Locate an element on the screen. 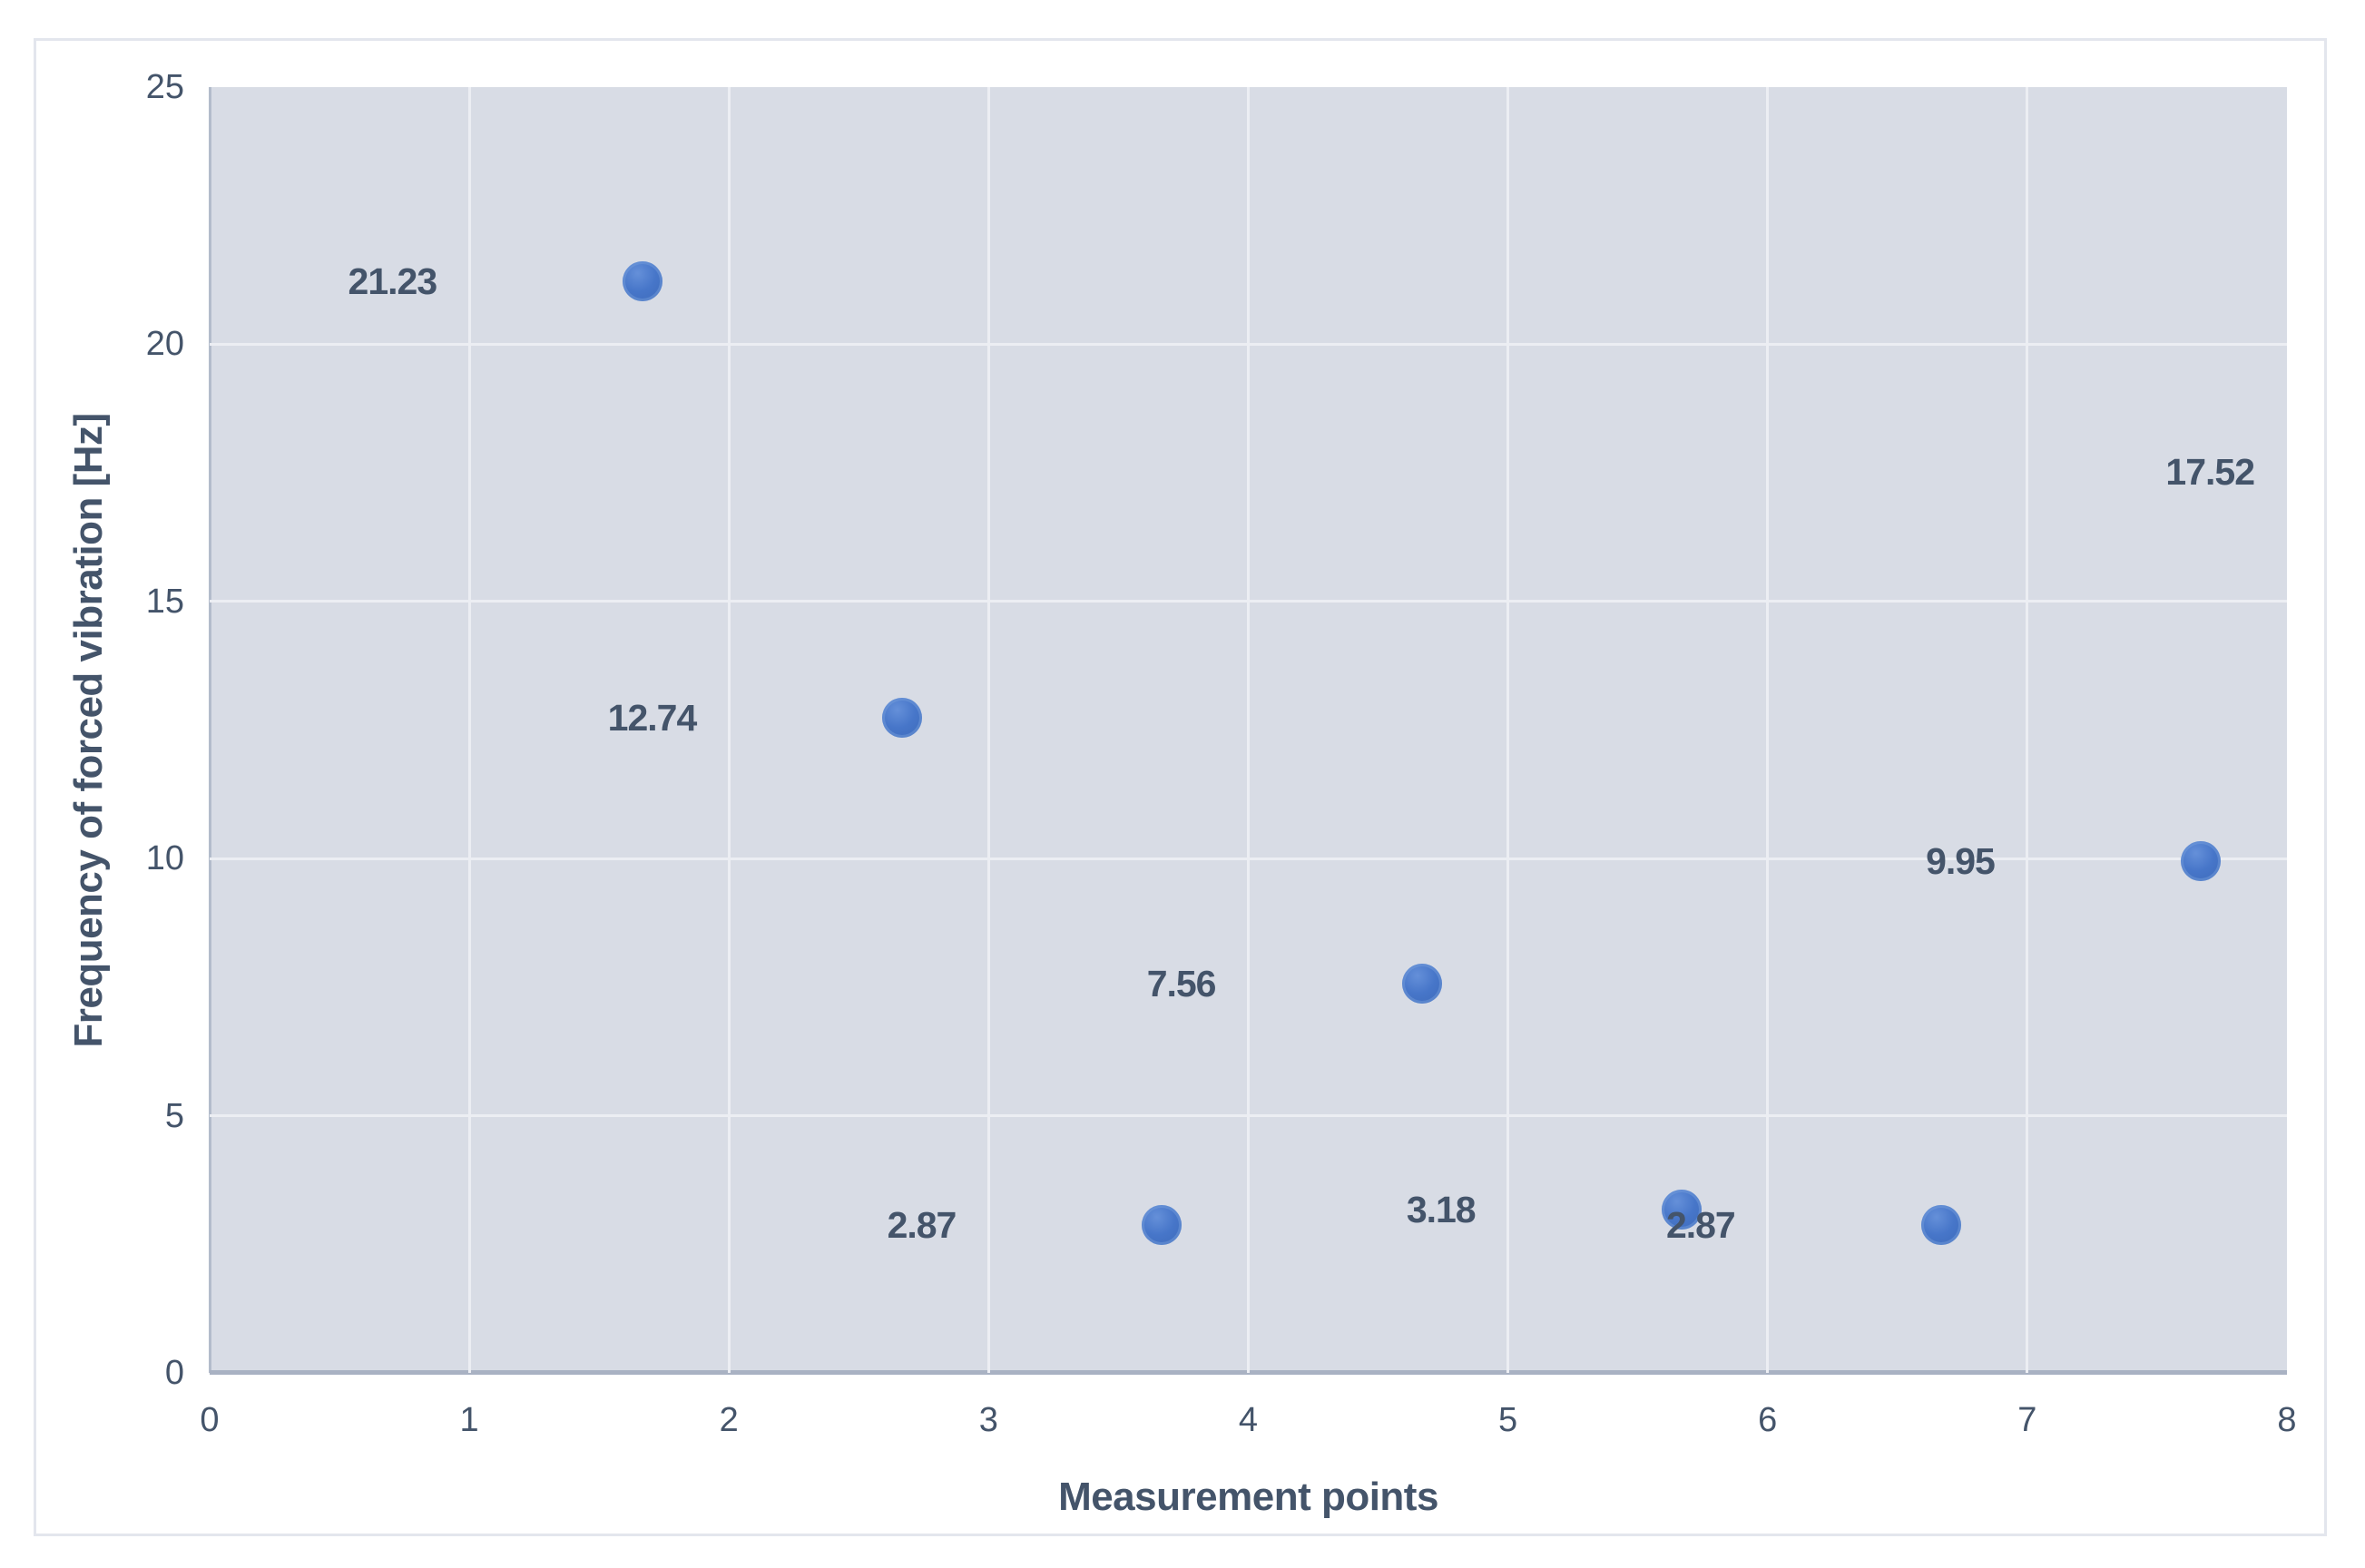 The height and width of the screenshot is (1568, 2365). x-axis-title: Measurement points is located at coordinates (1248, 1497).